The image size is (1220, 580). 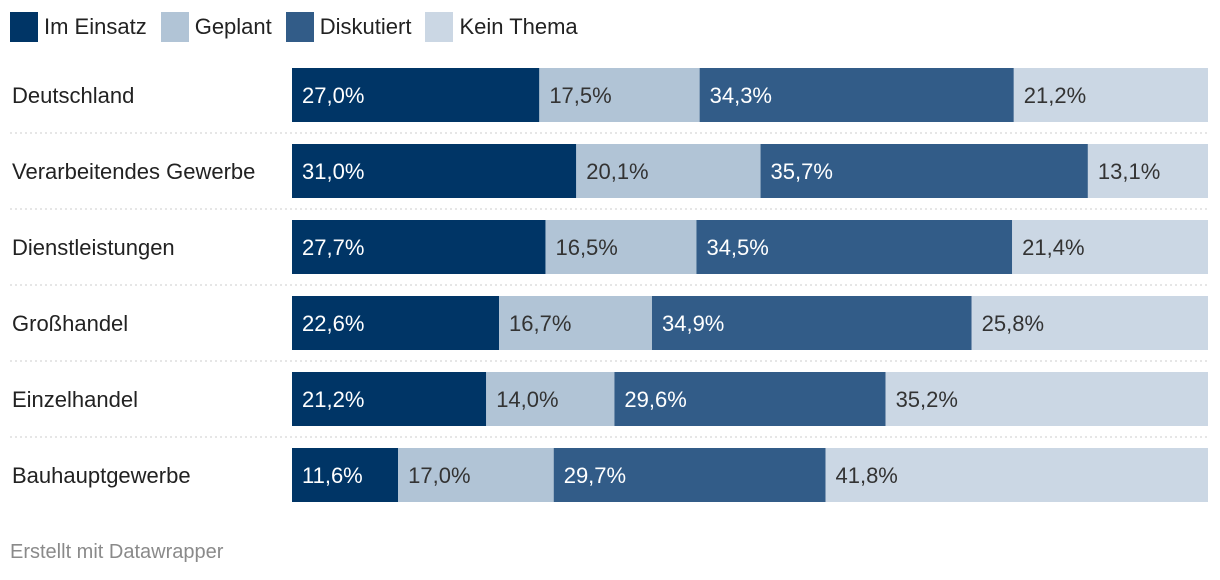 I want to click on category-label-verarbeitendes-gewerbe: Verarbeitendes Gewerbe, so click(x=133, y=171).